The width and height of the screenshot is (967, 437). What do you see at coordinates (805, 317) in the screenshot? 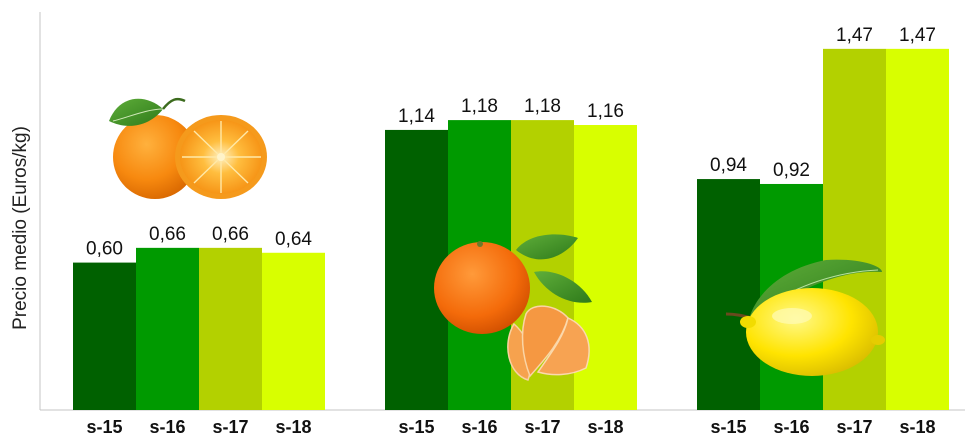
I see `lemon-fruit-icon` at bounding box center [805, 317].